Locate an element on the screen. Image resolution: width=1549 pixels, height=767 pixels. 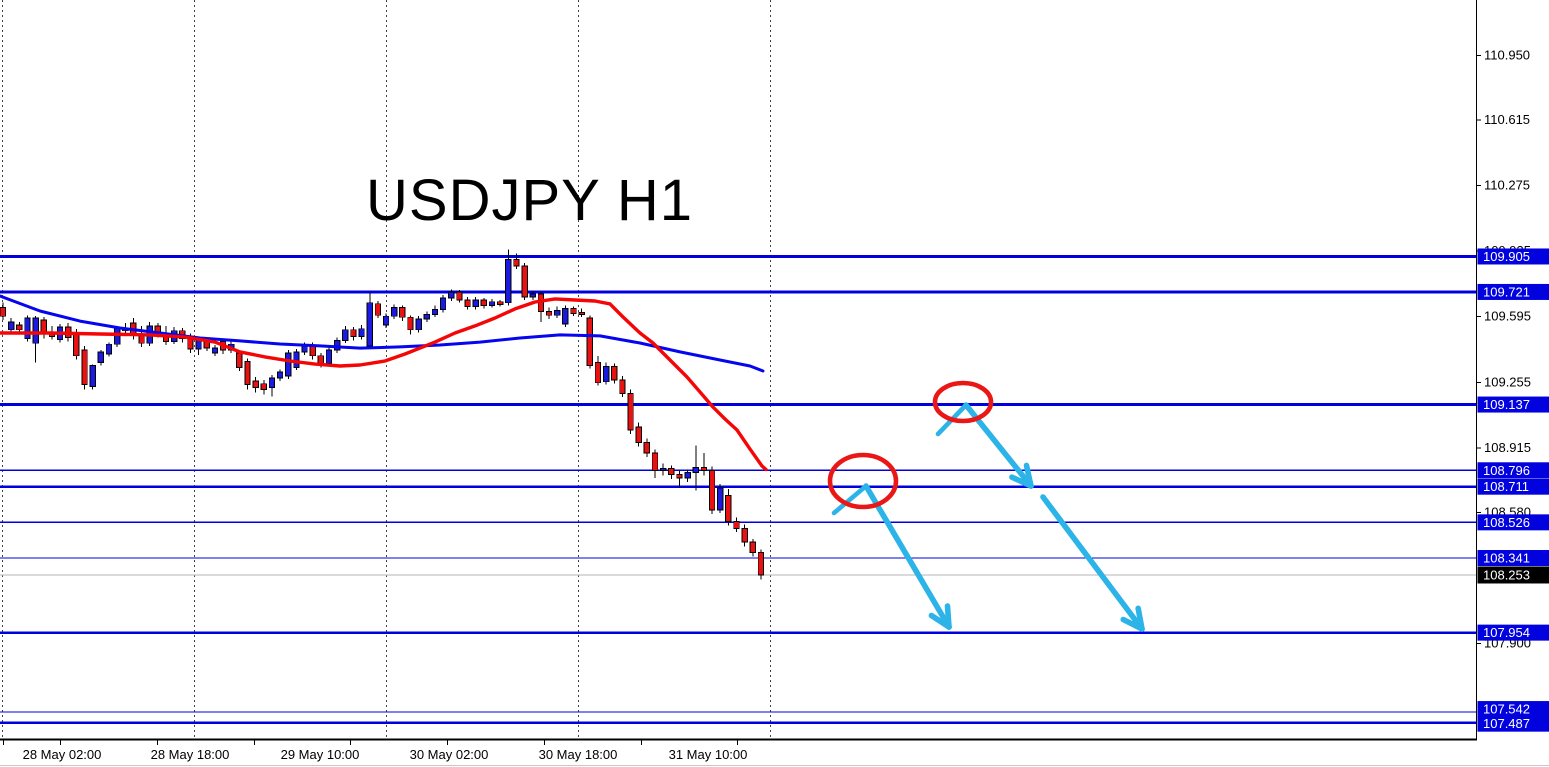
sr-price-label: 108.341 is located at coordinates (1506, 558).